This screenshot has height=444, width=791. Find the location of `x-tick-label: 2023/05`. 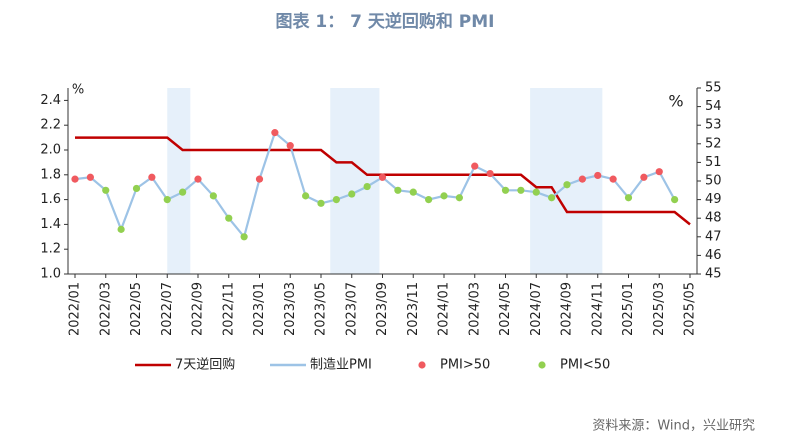

x-tick-label: 2023/05 is located at coordinates (321, 309).